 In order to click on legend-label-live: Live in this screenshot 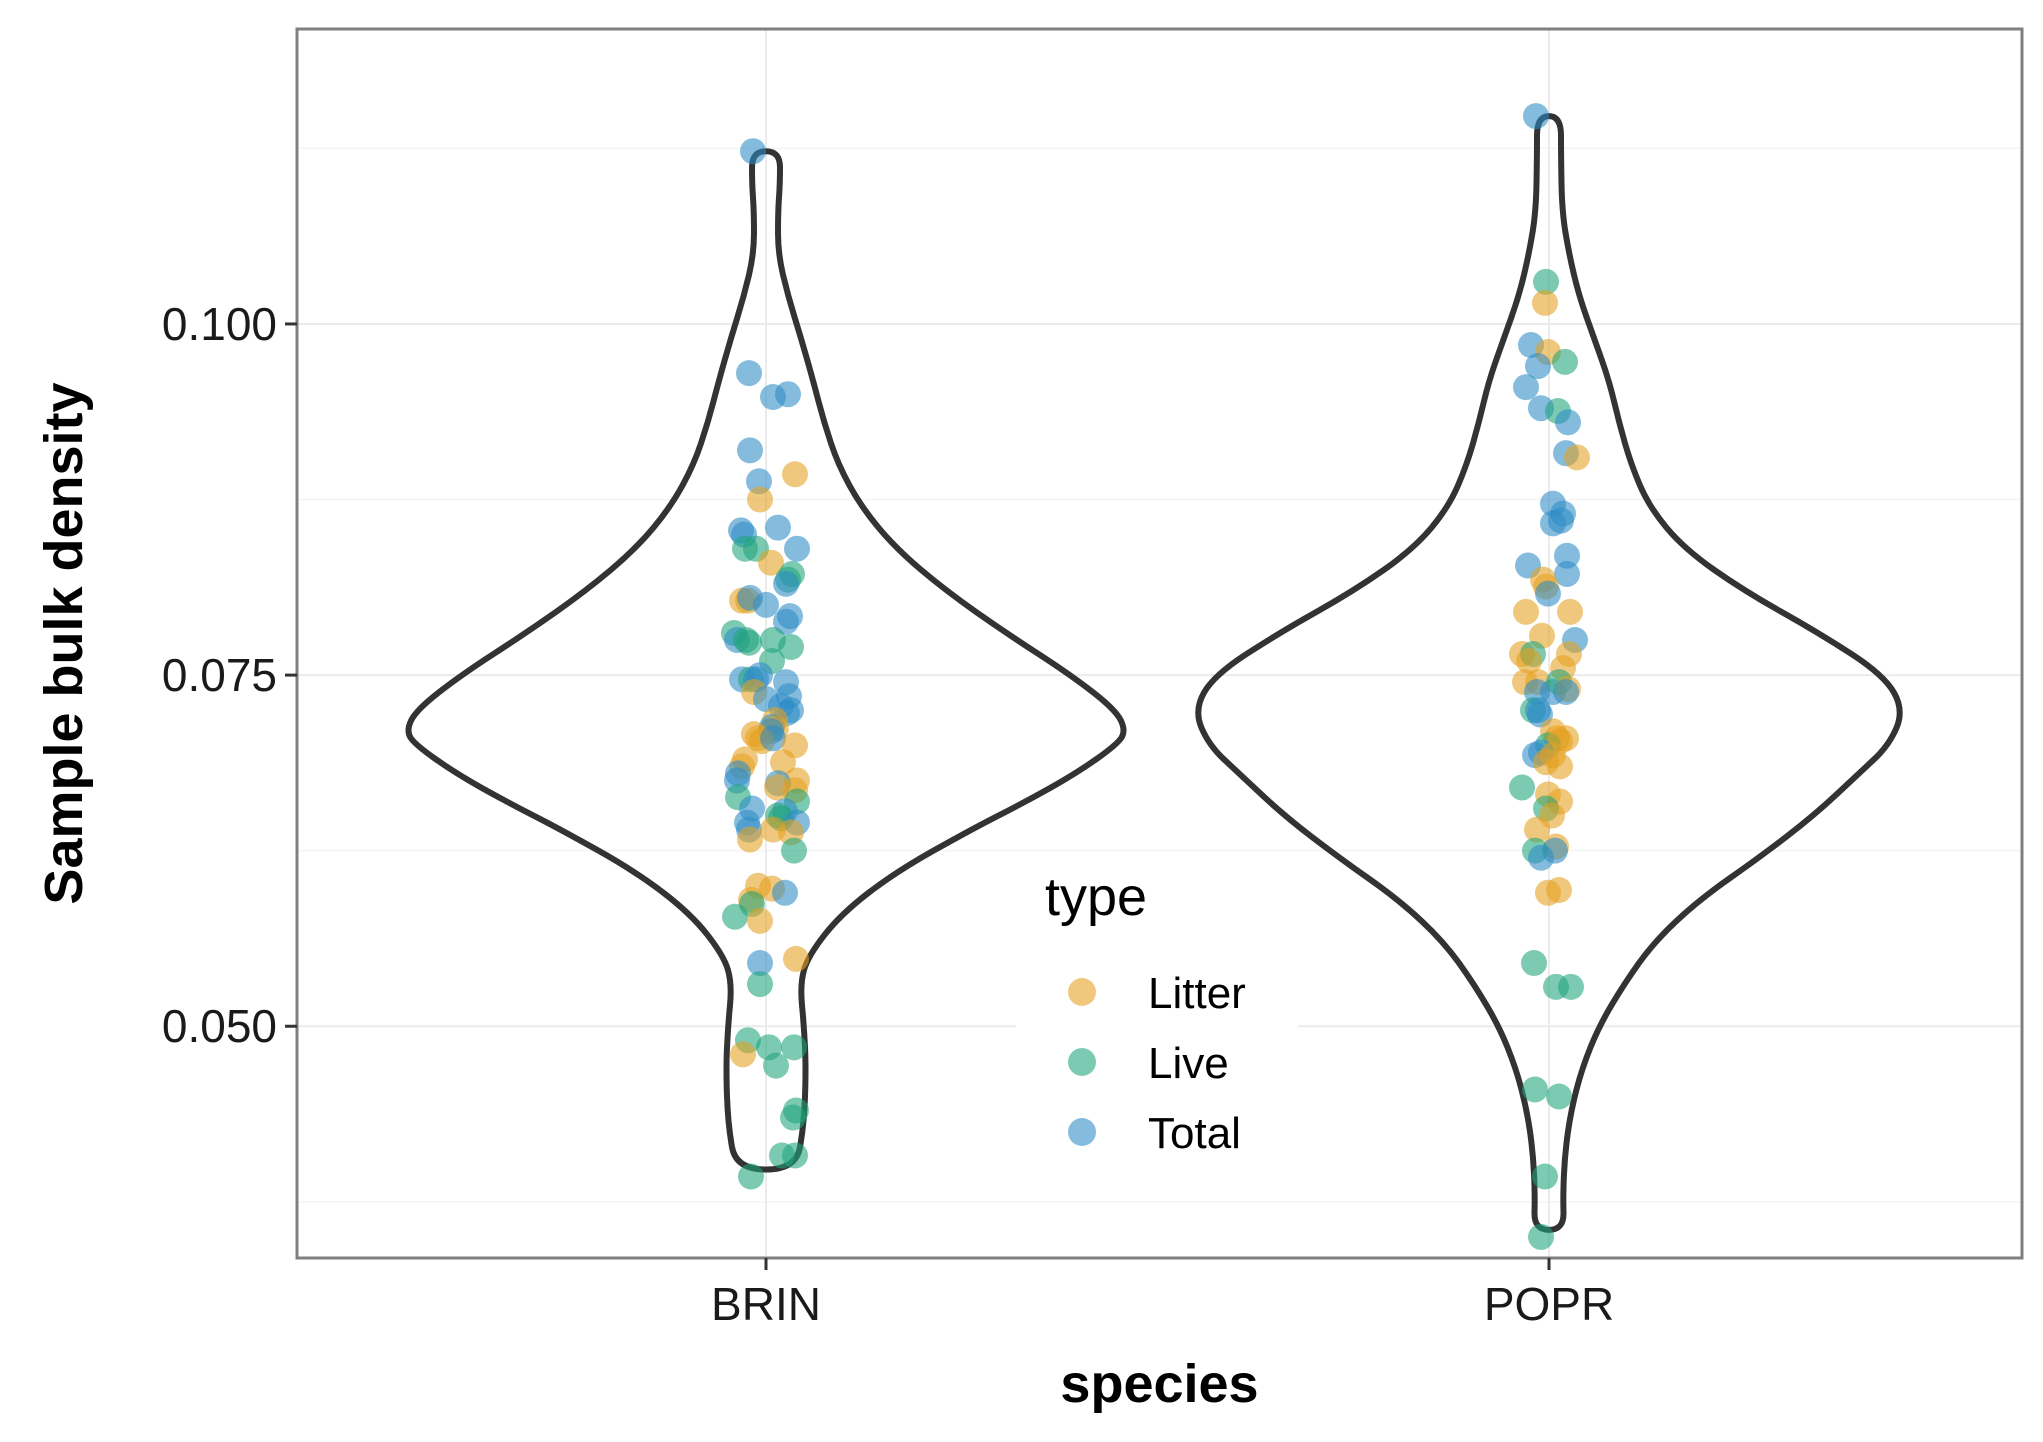, I will do `click(1188, 1063)`.